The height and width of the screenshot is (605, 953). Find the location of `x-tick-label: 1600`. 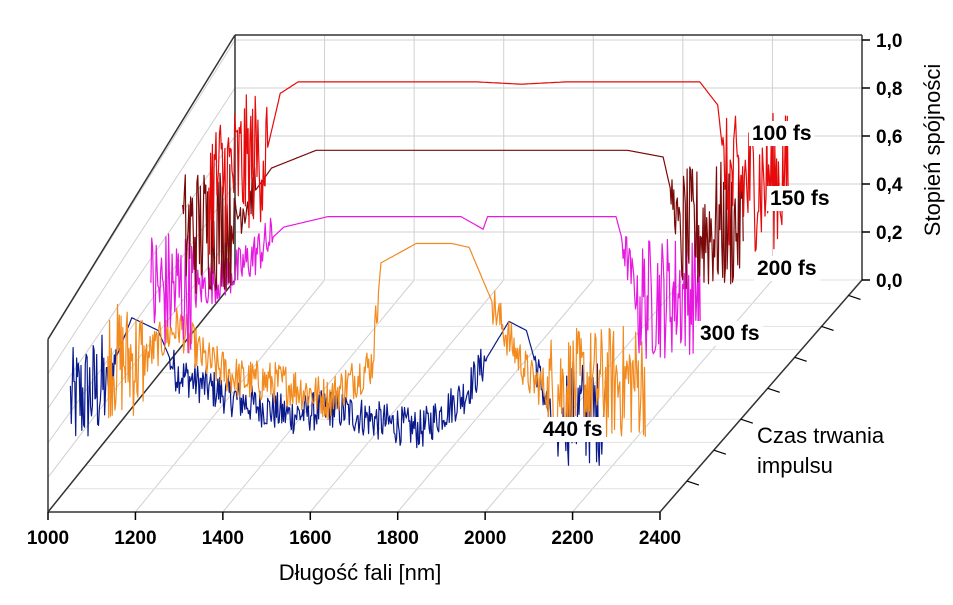

x-tick-label: 1600 is located at coordinates (310, 538).